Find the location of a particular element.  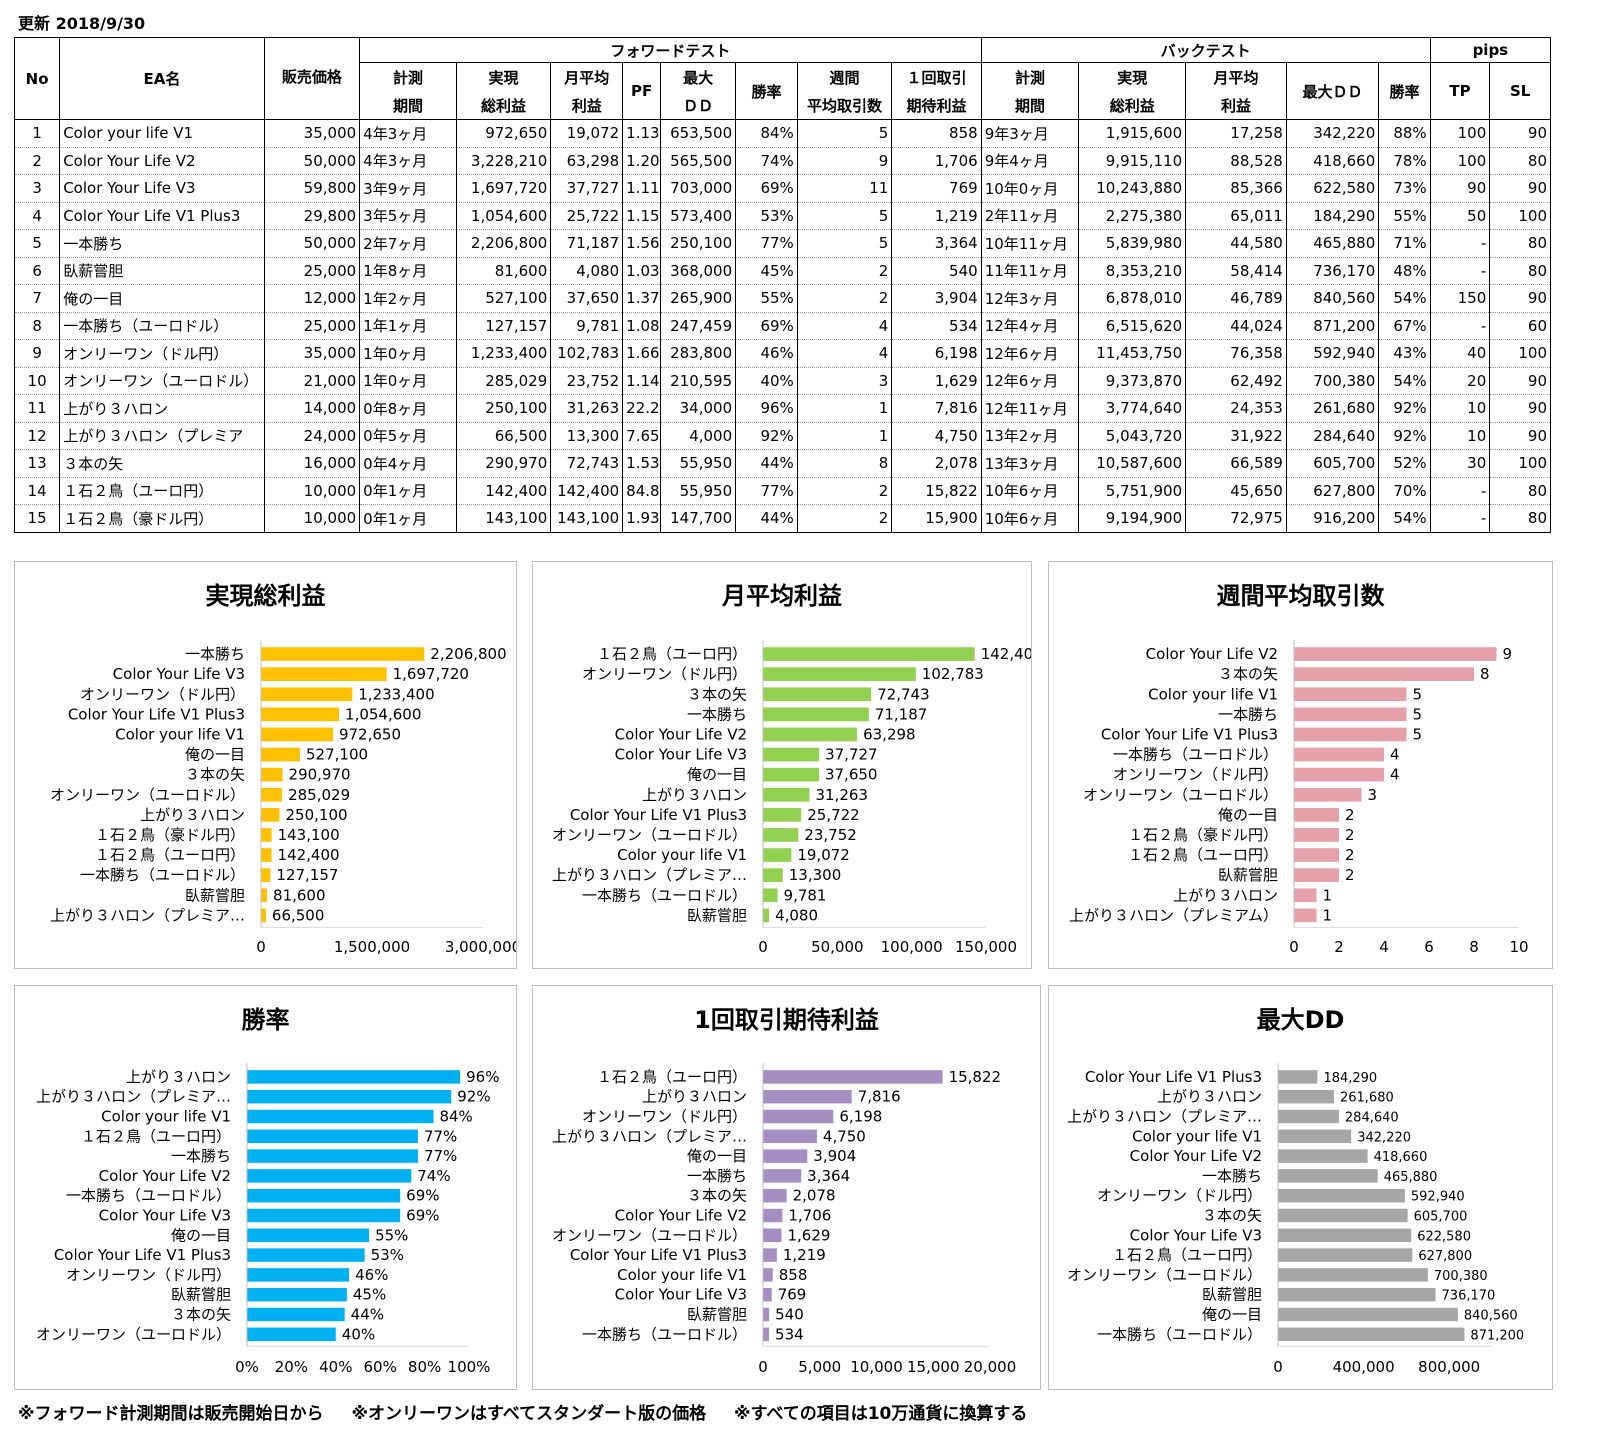

table-cell: 2,275,380 is located at coordinates (1132, 215).